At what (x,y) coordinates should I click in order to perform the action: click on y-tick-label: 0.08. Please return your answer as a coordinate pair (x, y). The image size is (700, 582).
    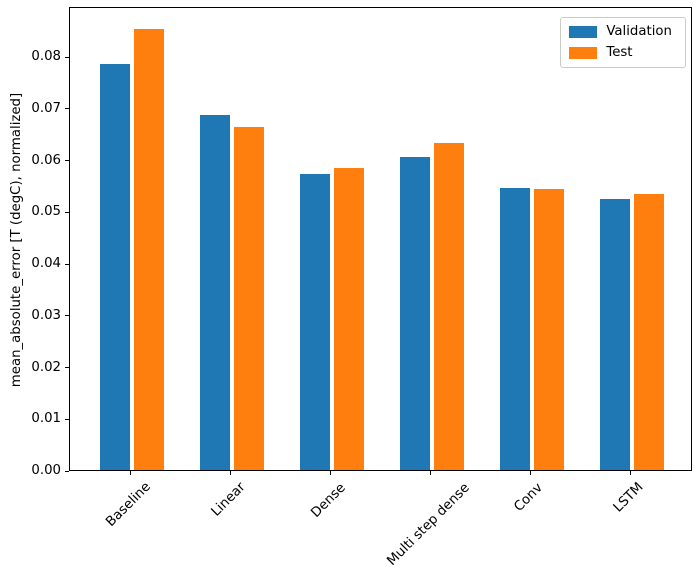
    Looking at the image, I should click on (46, 57).